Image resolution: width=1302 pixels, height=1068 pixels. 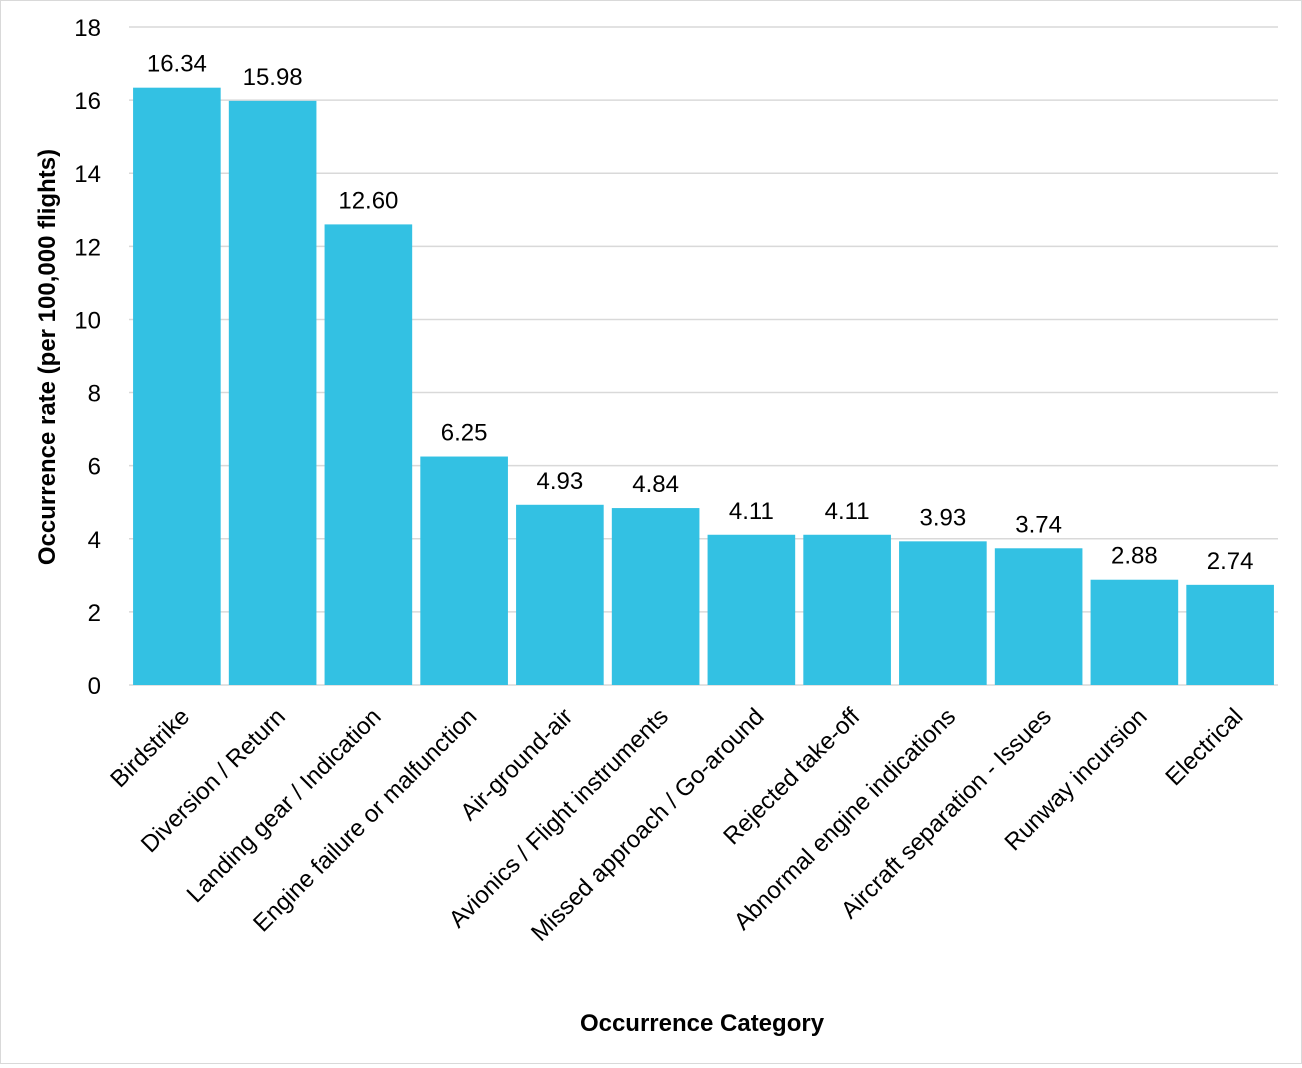 What do you see at coordinates (87, 320) in the screenshot?
I see `y-tick-label: 10` at bounding box center [87, 320].